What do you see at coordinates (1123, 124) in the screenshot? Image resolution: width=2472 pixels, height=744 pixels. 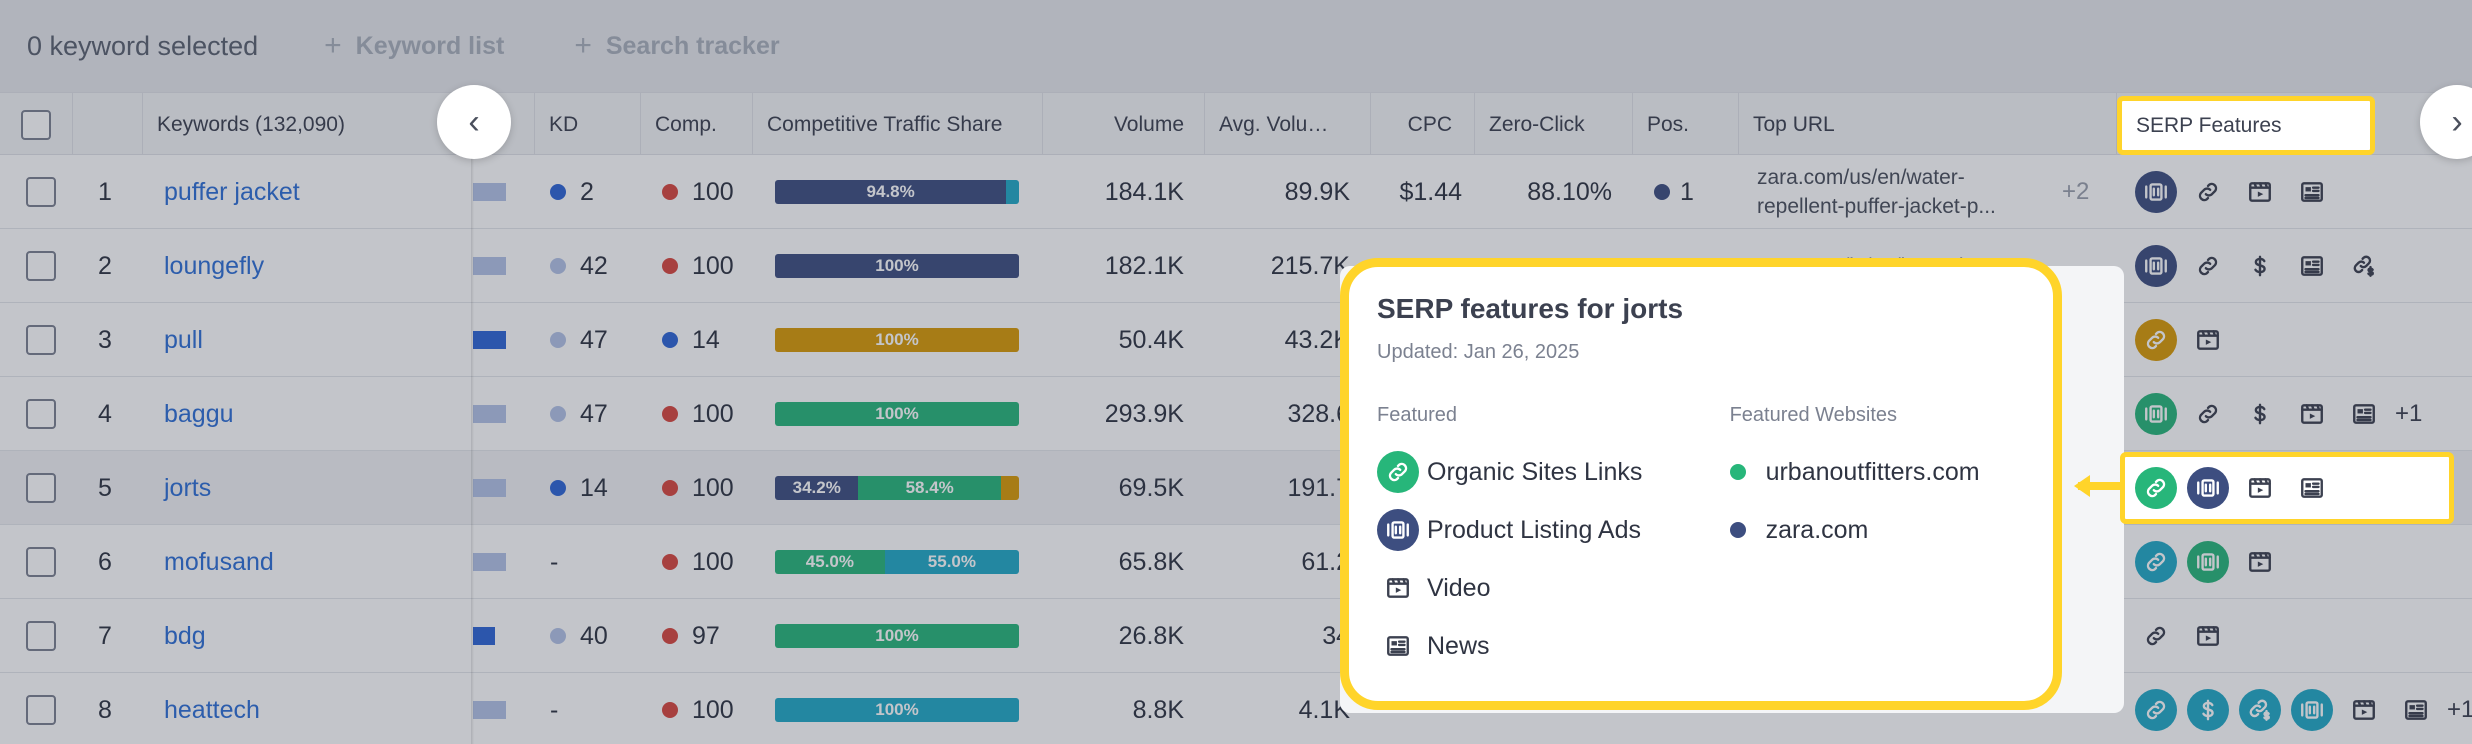 I see `column-header-volume: Volume` at bounding box center [1123, 124].